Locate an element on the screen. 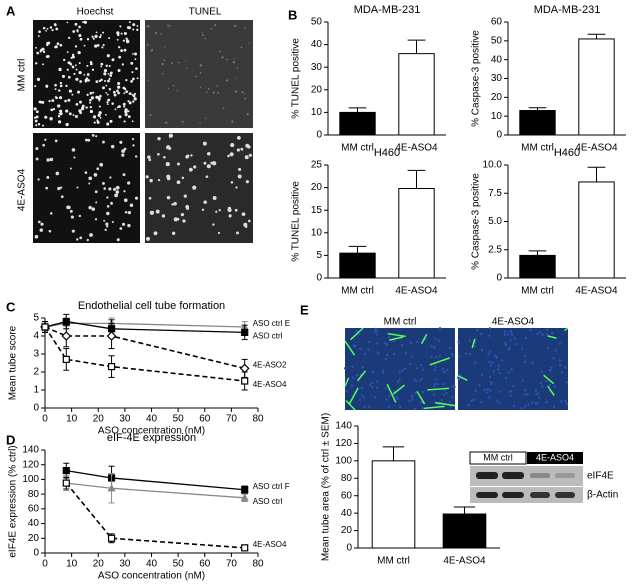 This screenshot has height=588, width=642. bar is located at coordinates (416, 233).